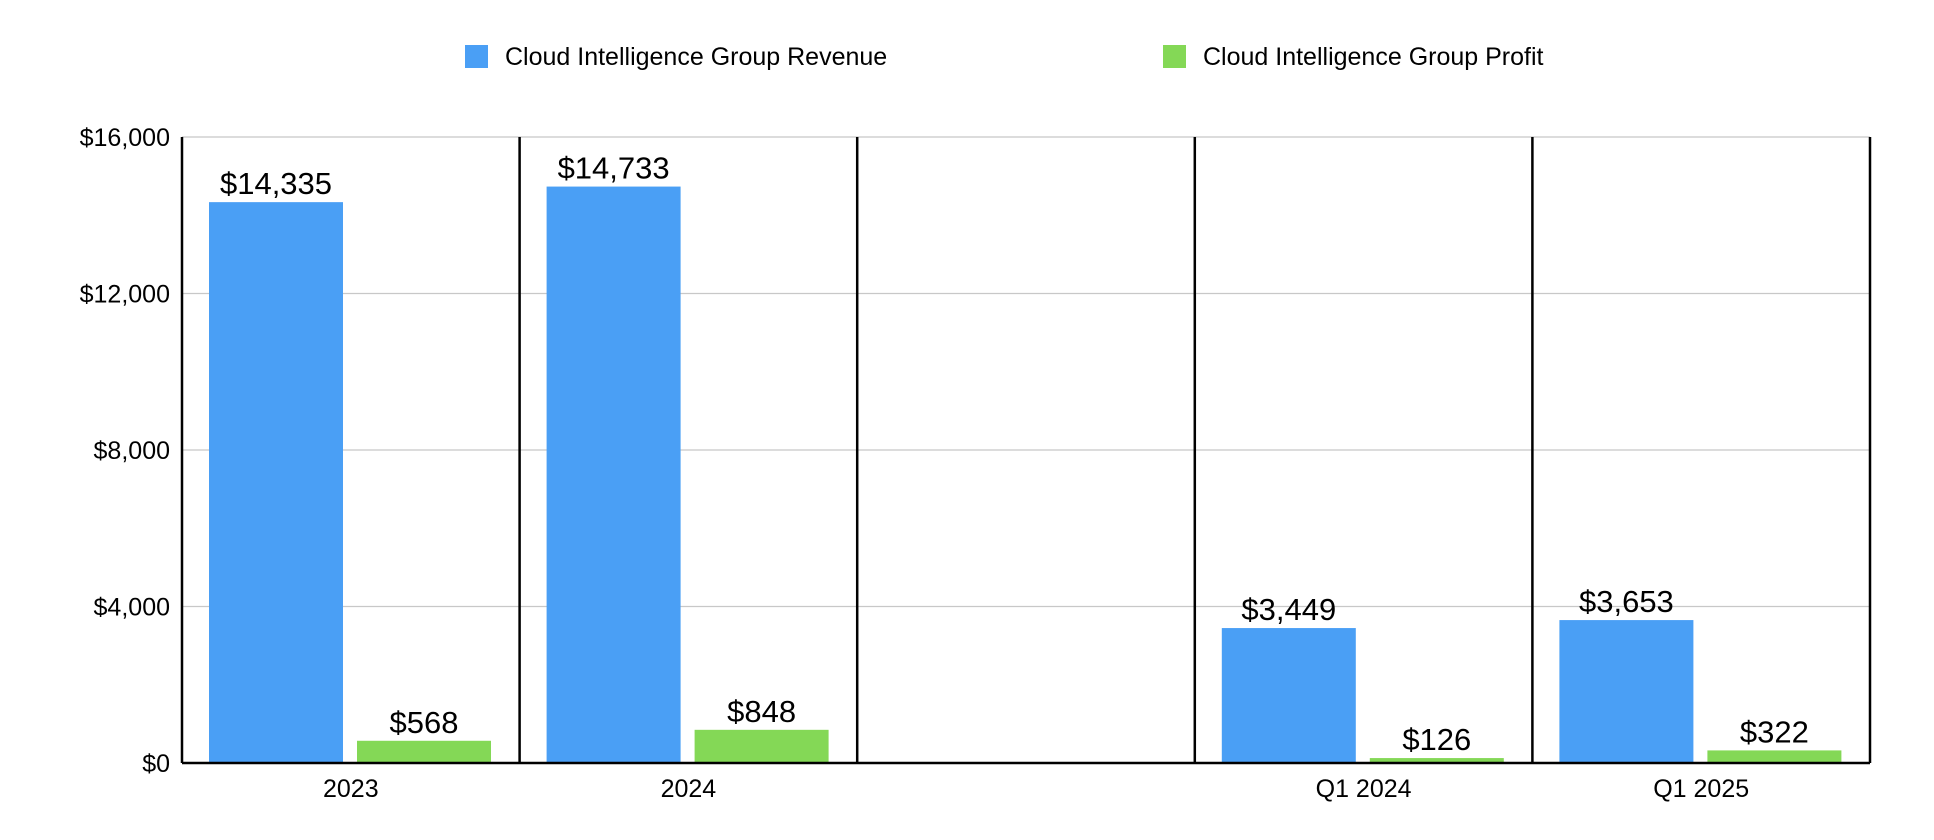 This screenshot has height=840, width=1934. I want to click on data-label-profit: $848, so click(761, 711).